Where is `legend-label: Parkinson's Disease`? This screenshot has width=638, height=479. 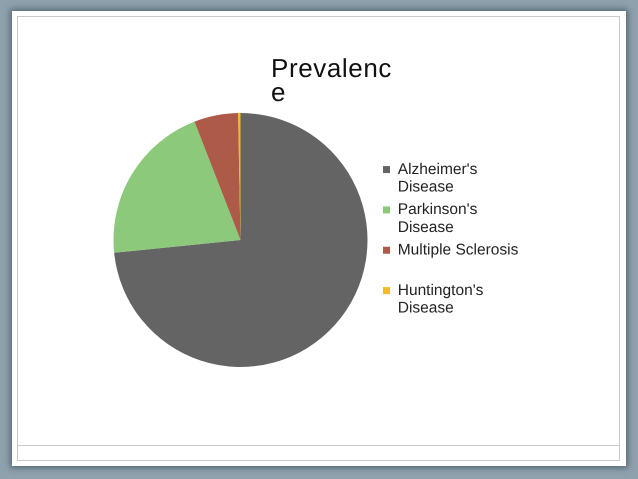
legend-label: Parkinson's Disease is located at coordinates (438, 218).